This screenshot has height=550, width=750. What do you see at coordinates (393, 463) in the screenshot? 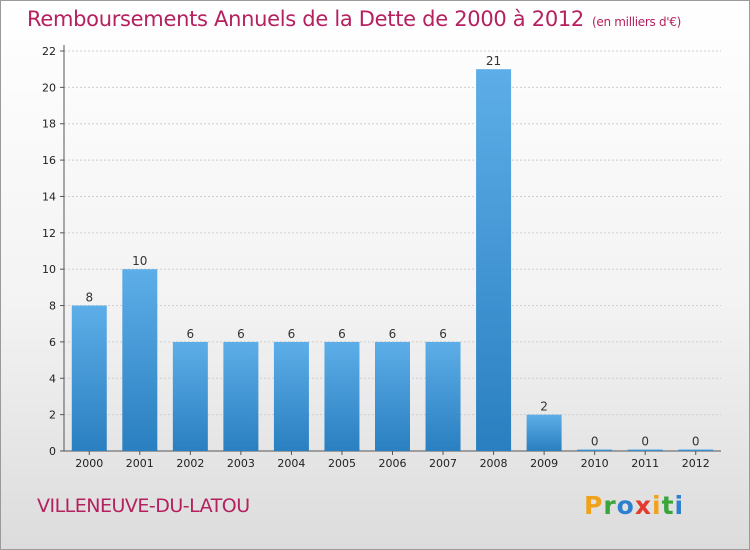
I see `x-tick-label-2006: 2006` at bounding box center [393, 463].